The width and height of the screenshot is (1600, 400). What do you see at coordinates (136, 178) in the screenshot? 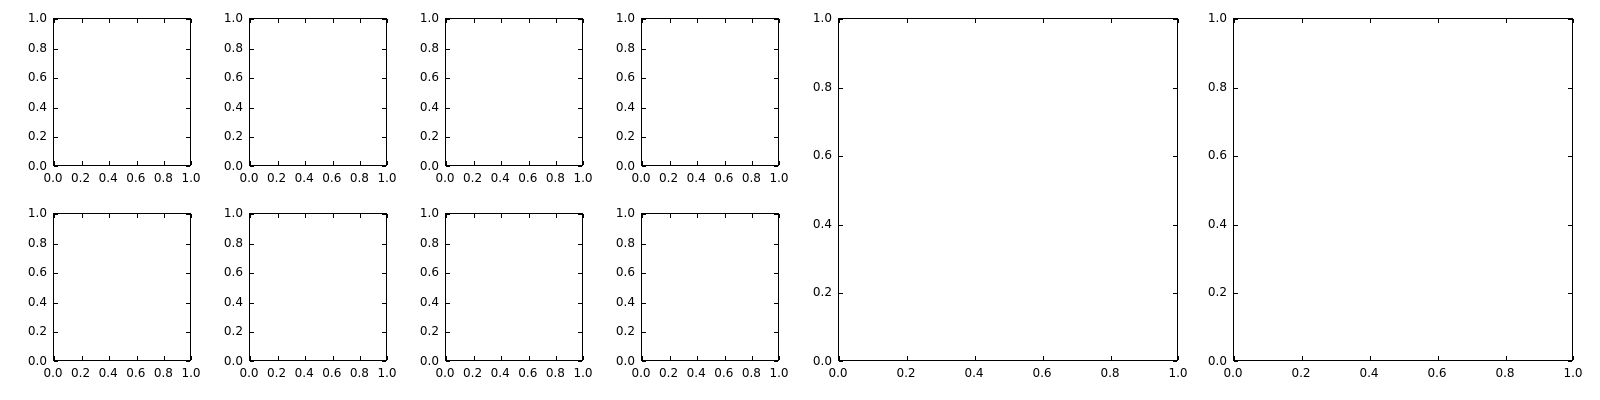
I see `x-tick-label: 0.6` at bounding box center [136, 178].